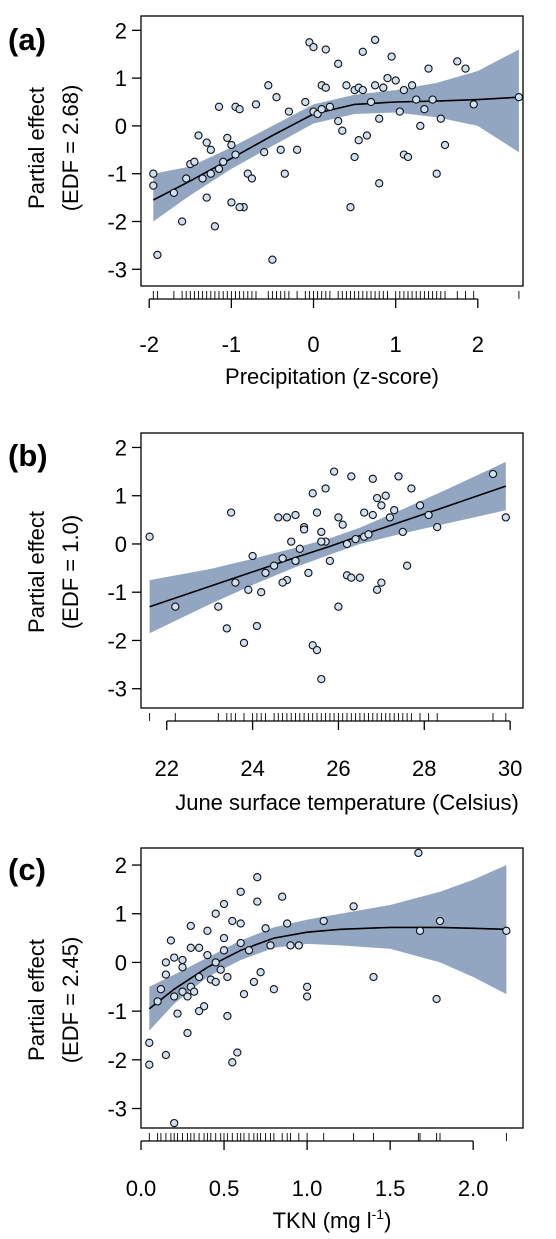 This screenshot has width=556, height=1239. What do you see at coordinates (328, 717) in the screenshot?
I see `rug` at bounding box center [328, 717].